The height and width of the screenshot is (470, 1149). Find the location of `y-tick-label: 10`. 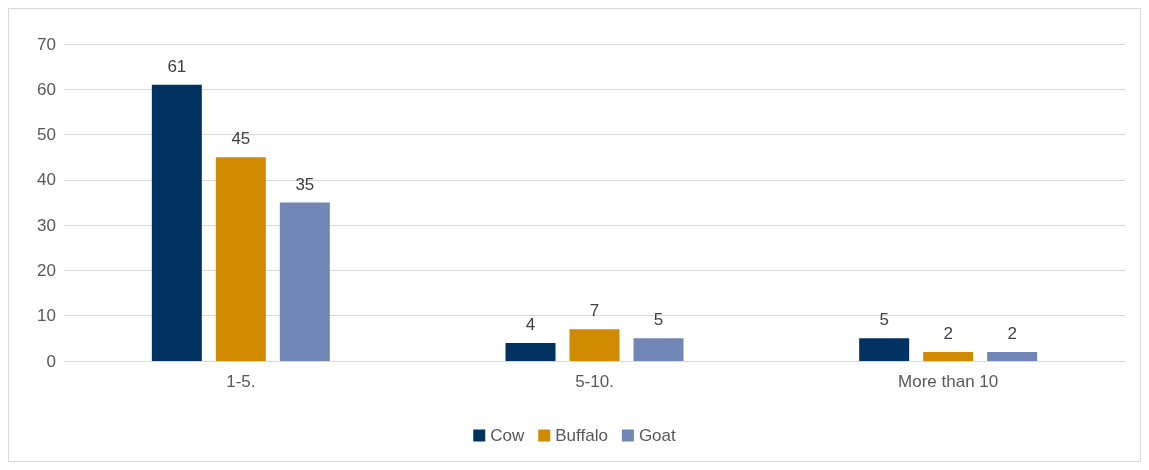

y-tick-label: 10 is located at coordinates (46, 316).